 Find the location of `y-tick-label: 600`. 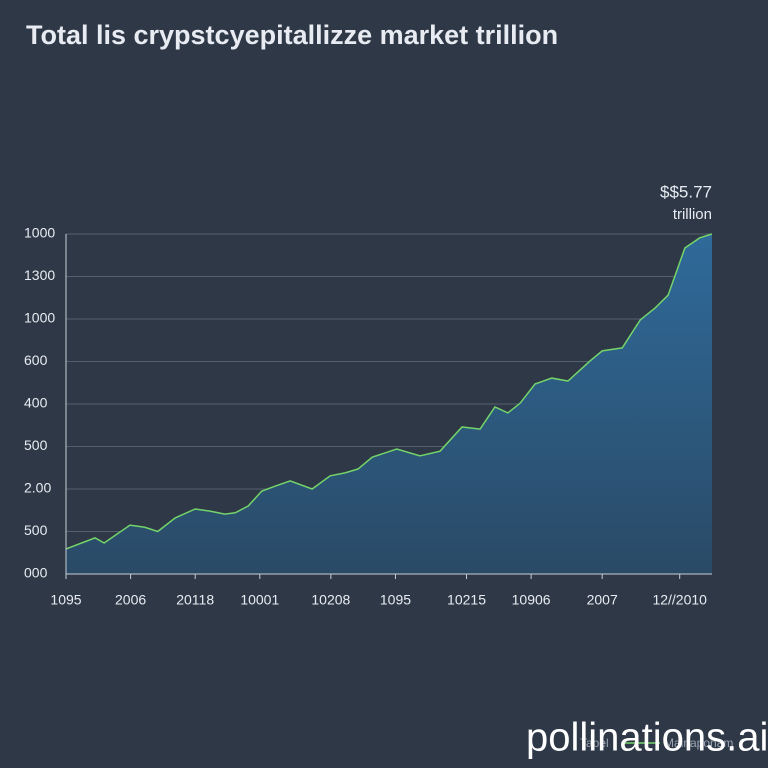

y-tick-label: 600 is located at coordinates (36, 360).